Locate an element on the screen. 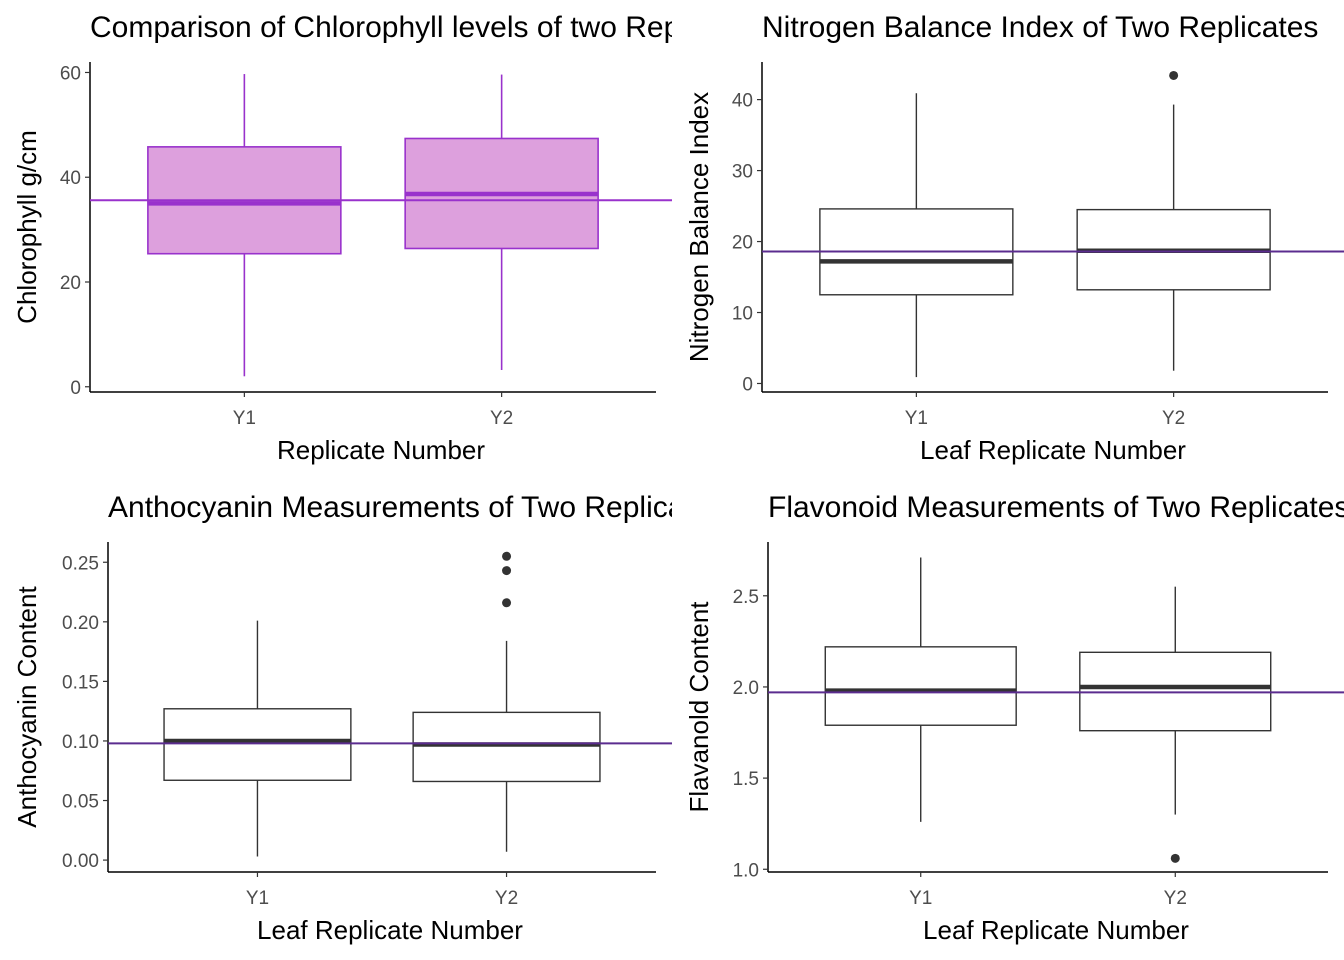 This screenshot has height=960, width=1344. y-axis-title: Nitrogen Balance Index is located at coordinates (699, 227).